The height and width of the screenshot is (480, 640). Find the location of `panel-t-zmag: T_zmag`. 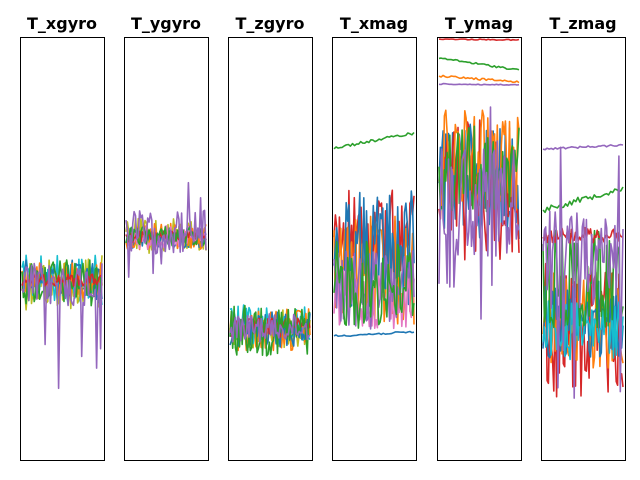

panel-t-zmag: T_zmag is located at coordinates (583, 237).